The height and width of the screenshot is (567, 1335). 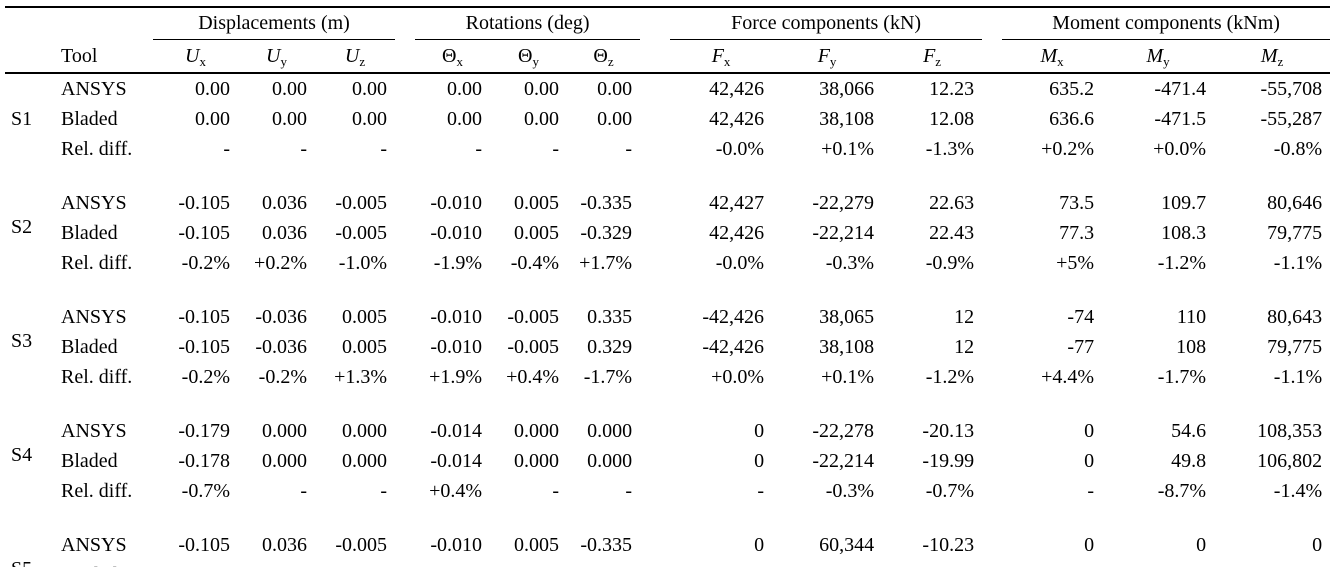 I want to click on case-label: S2, so click(x=22, y=227).